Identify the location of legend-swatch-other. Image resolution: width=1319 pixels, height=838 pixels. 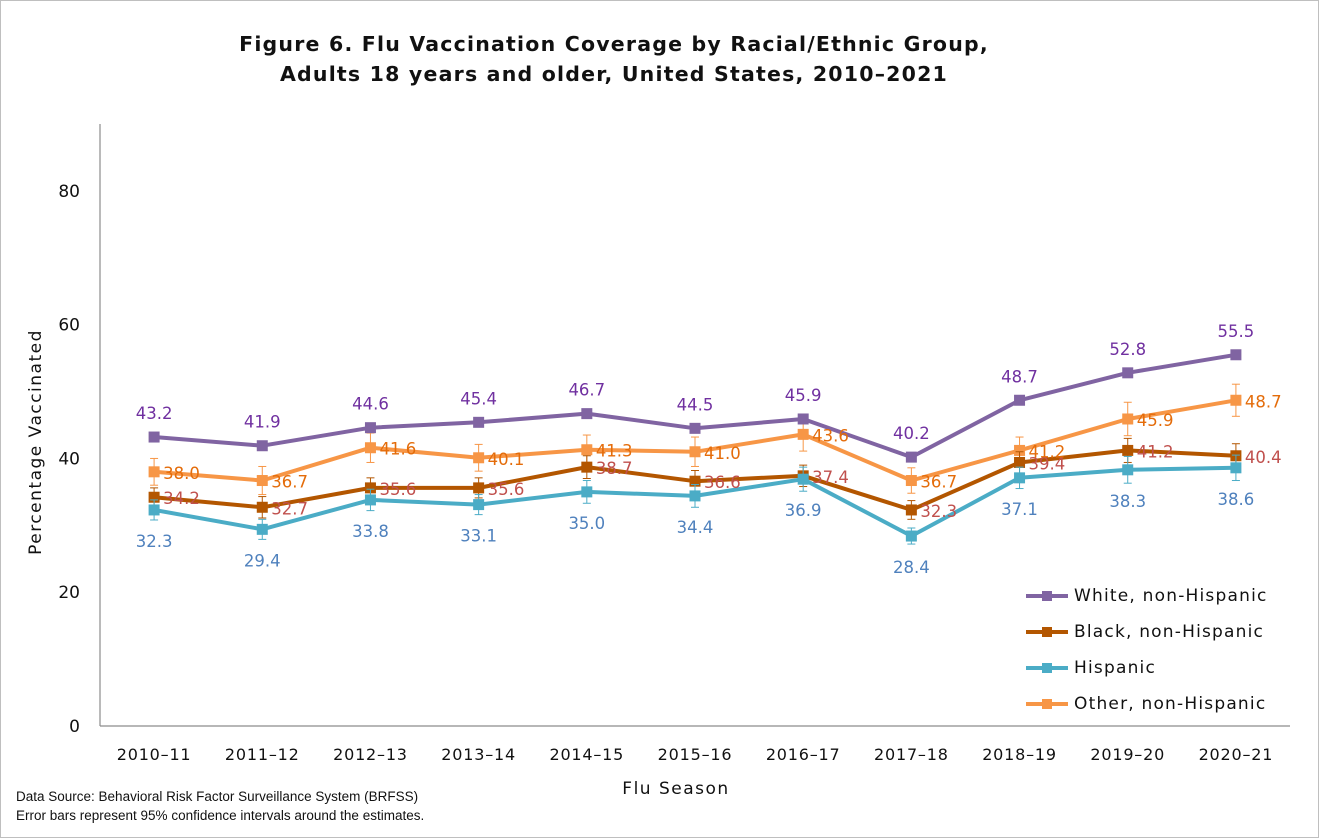
(1047, 704).